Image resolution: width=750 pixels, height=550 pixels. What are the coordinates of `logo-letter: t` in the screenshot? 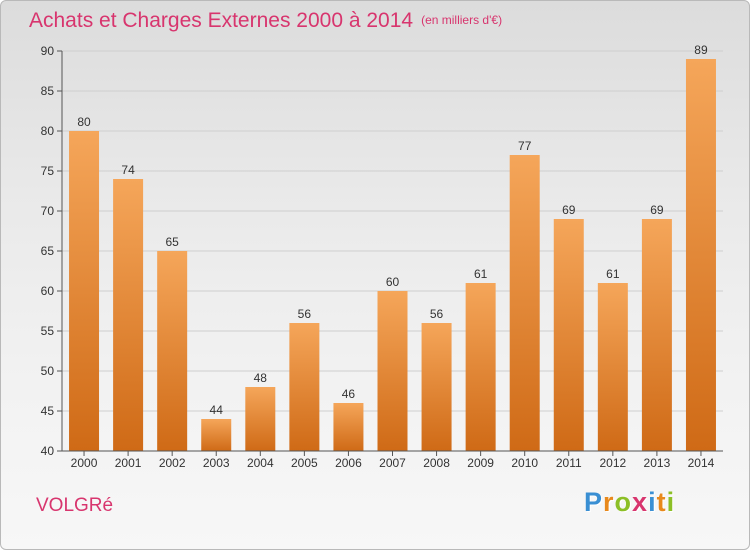 It's located at (661, 502).